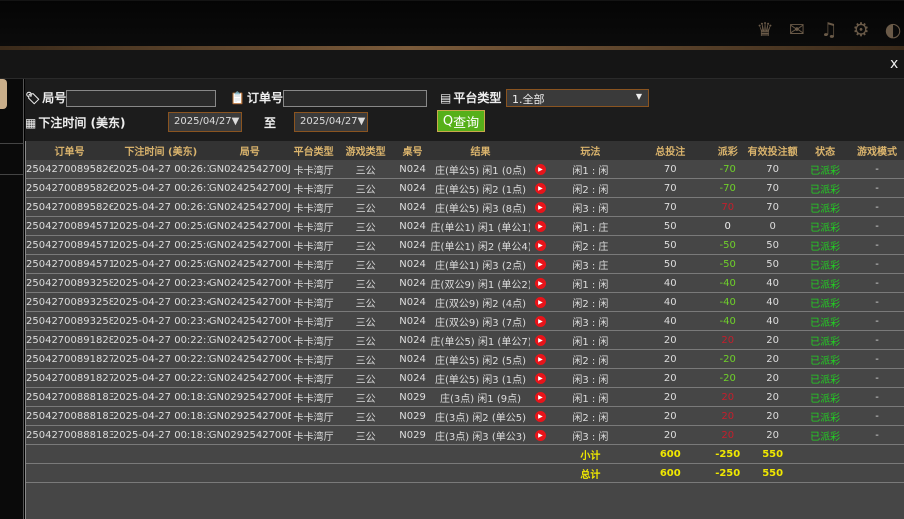 This screenshot has width=904, height=519. I want to click on payout-cell: 70, so click(728, 207).